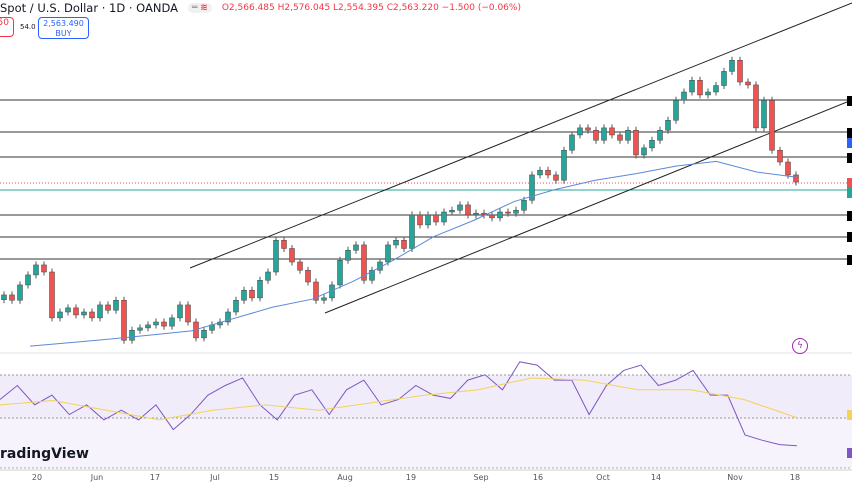 This screenshot has height=485, width=852. Describe the element at coordinates (399, 399) in the screenshot. I see `rsi-ma-line` at that location.